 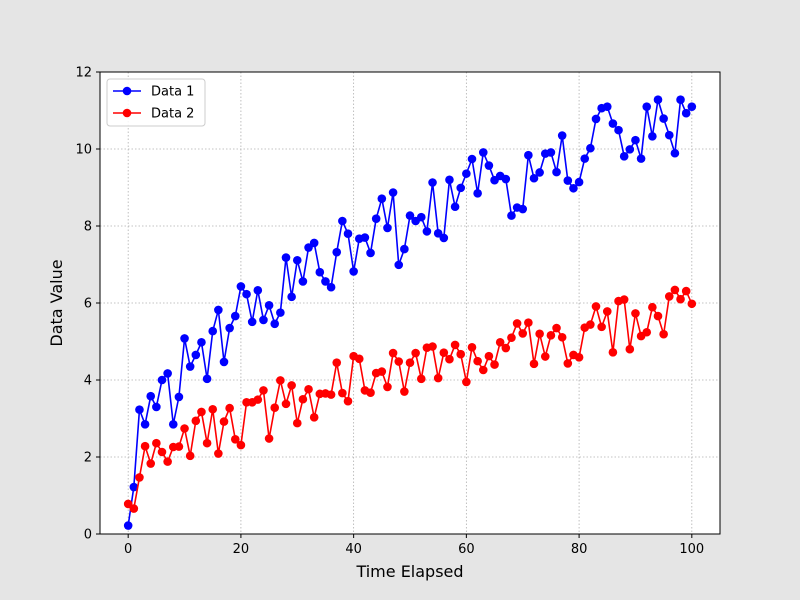 I want to click on x-tick-label: 40, so click(x=353, y=549).